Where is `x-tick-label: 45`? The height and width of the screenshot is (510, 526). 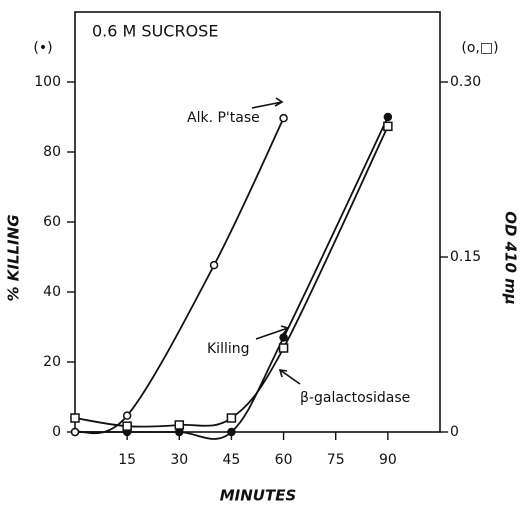
x-tick-label: 45 is located at coordinates (232, 460).